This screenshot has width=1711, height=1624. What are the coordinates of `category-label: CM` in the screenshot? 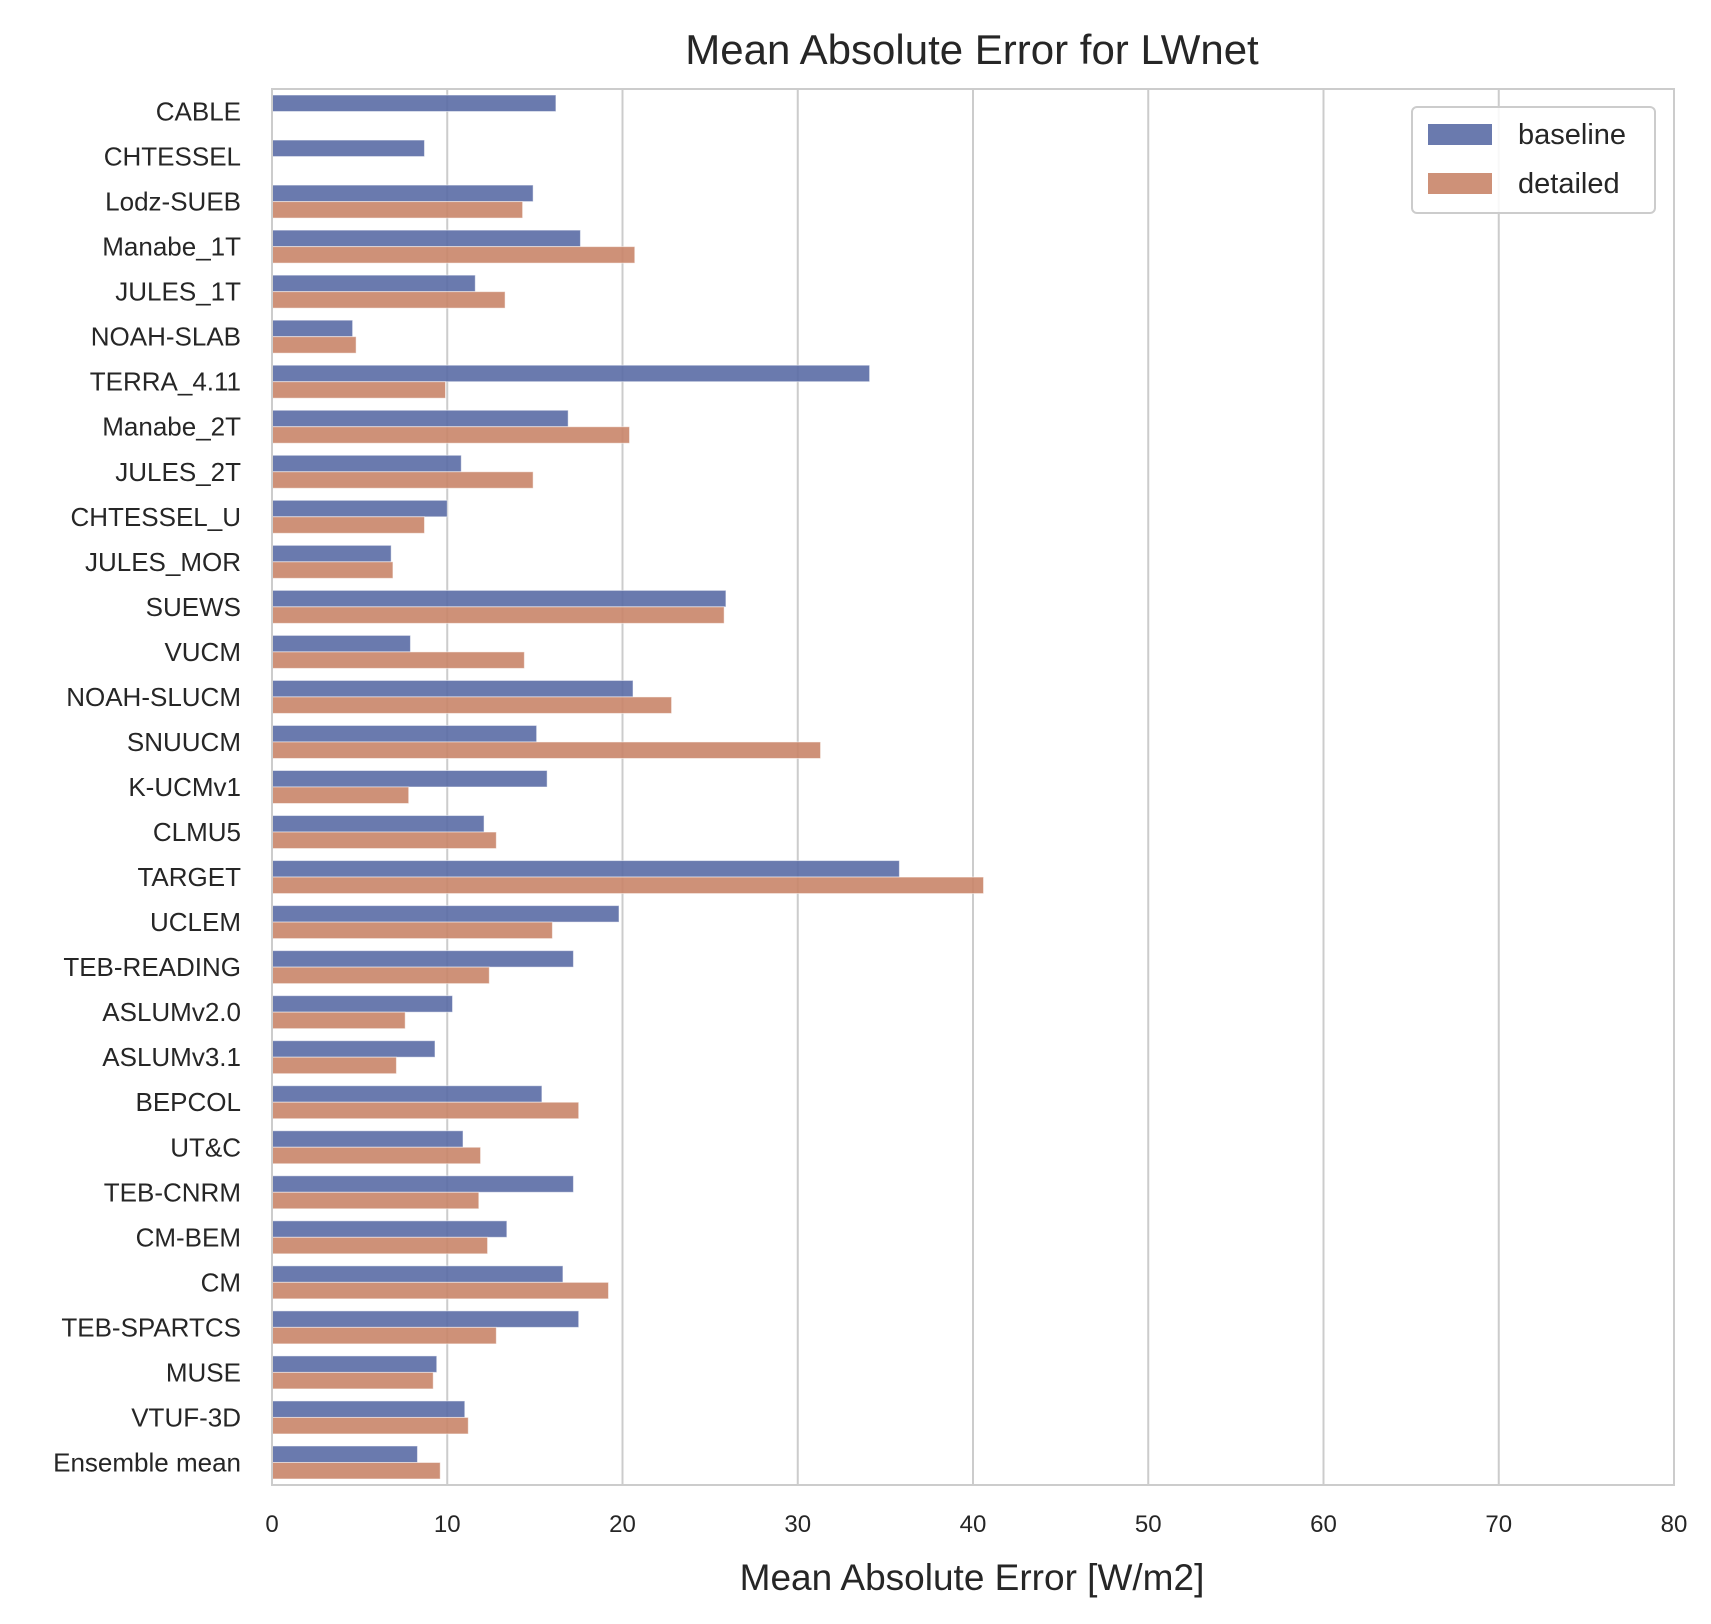 It's located at (221, 1282).